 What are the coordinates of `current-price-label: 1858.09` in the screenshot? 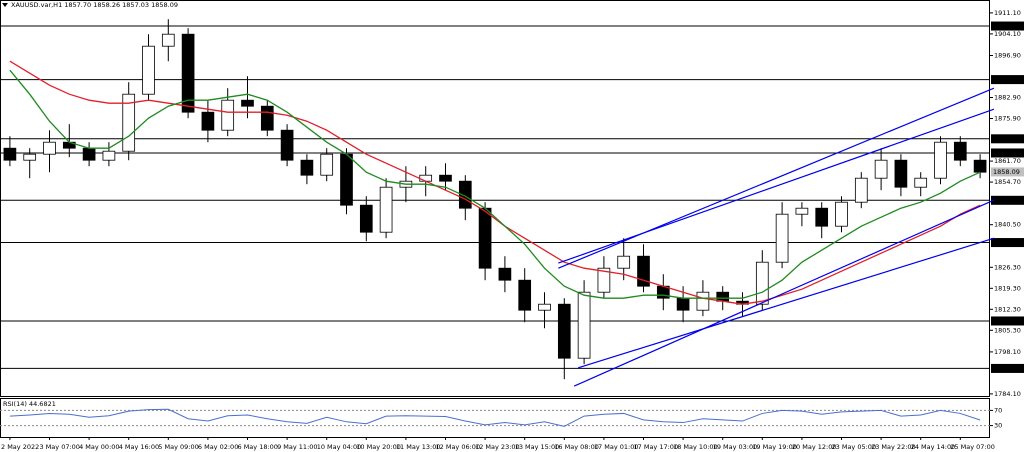 It's located at (1006, 172).